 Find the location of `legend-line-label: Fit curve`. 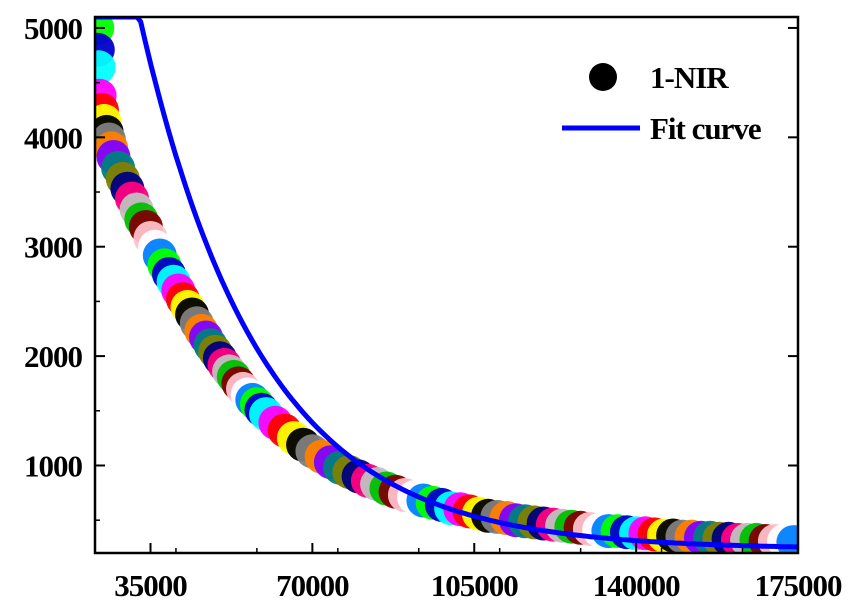

legend-line-label: Fit curve is located at coordinates (705, 128).